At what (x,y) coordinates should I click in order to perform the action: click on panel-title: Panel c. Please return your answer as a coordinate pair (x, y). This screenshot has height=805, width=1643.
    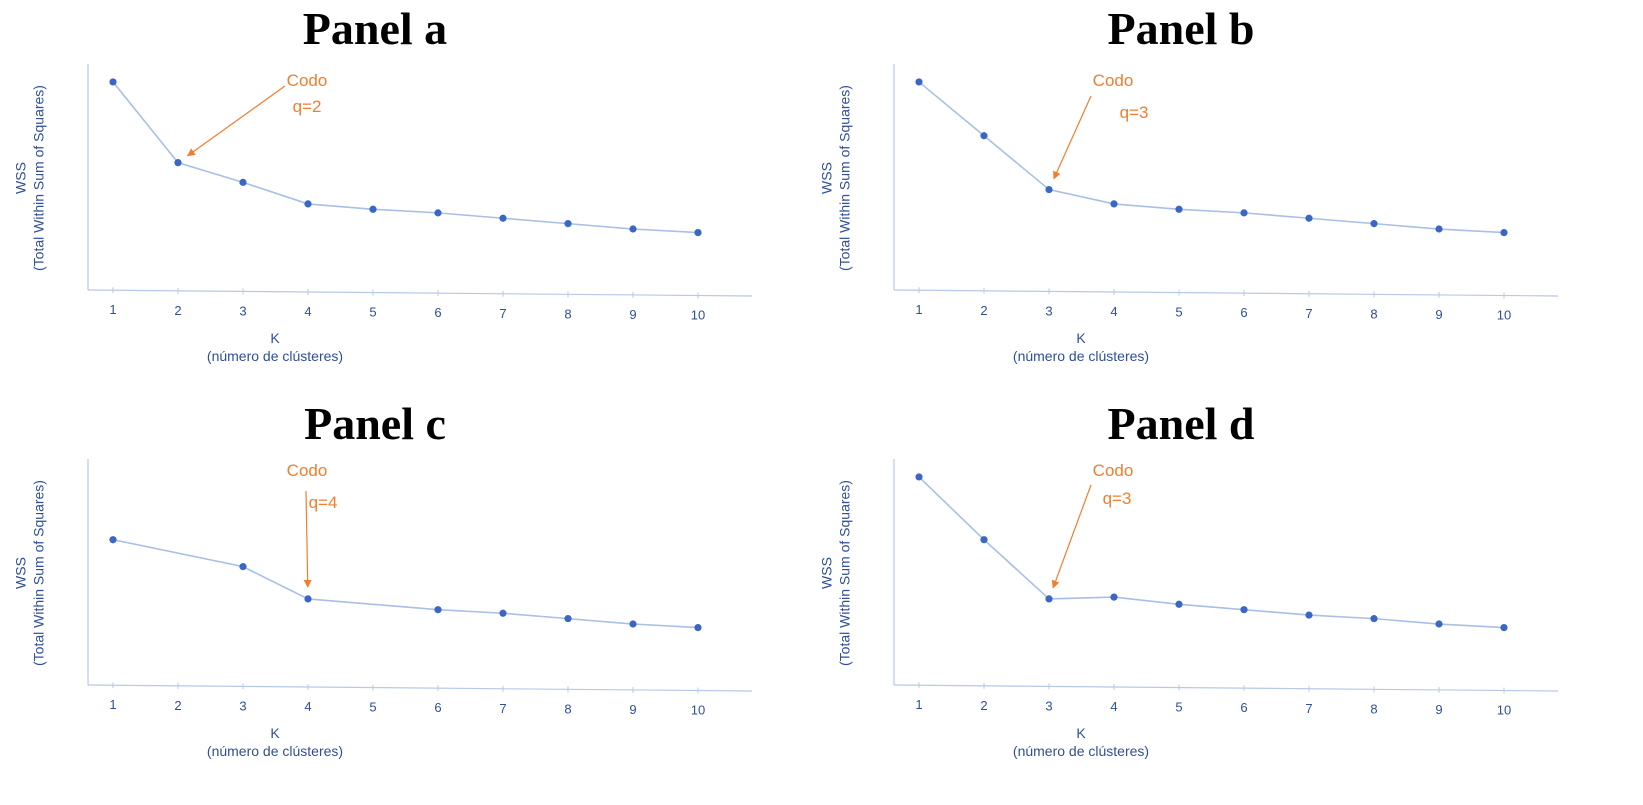
    Looking at the image, I should click on (375, 423).